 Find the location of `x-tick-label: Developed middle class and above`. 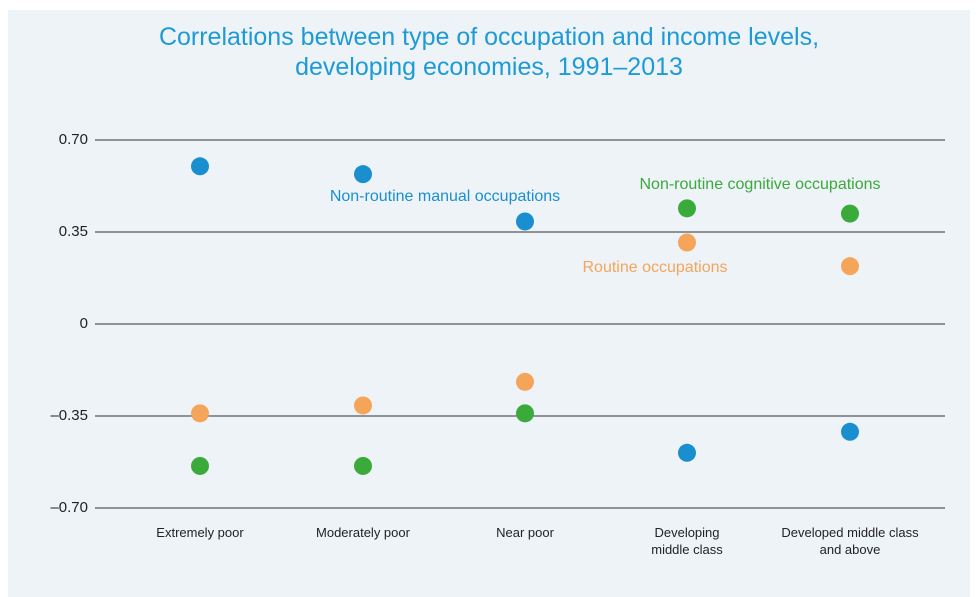

x-tick-label: Developed middle class and above is located at coordinates (850, 541).